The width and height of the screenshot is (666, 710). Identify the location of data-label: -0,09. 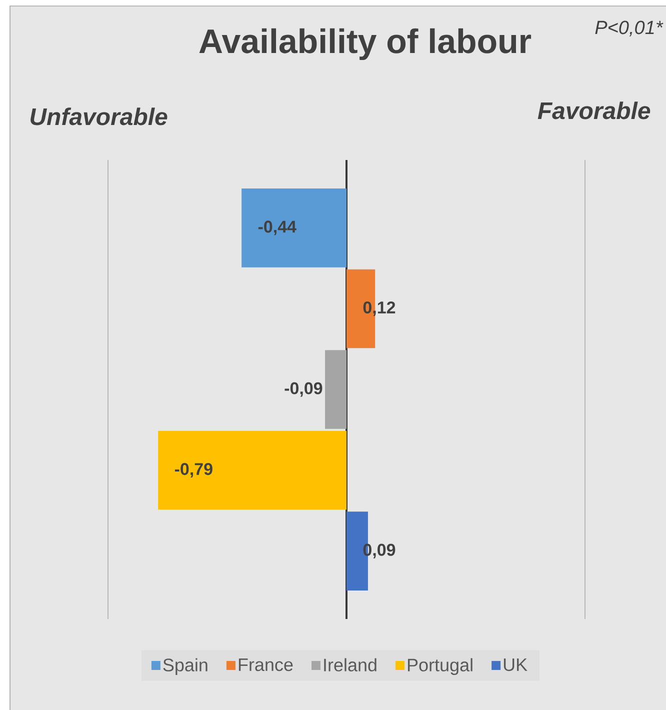
(303, 389).